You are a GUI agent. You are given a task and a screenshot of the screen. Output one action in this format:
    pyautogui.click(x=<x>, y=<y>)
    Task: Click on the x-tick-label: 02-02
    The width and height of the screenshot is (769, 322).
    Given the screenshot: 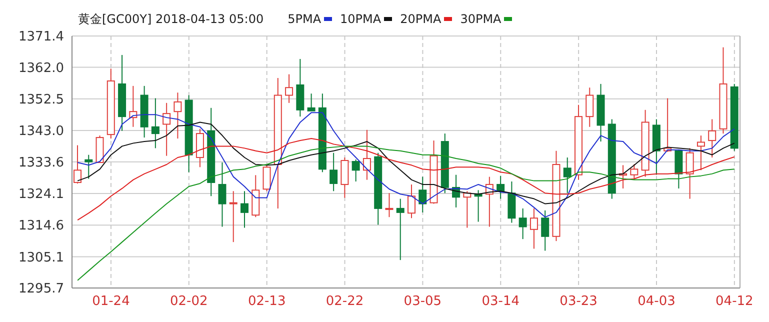 What is the action you would take?
    pyautogui.click(x=189, y=302)
    